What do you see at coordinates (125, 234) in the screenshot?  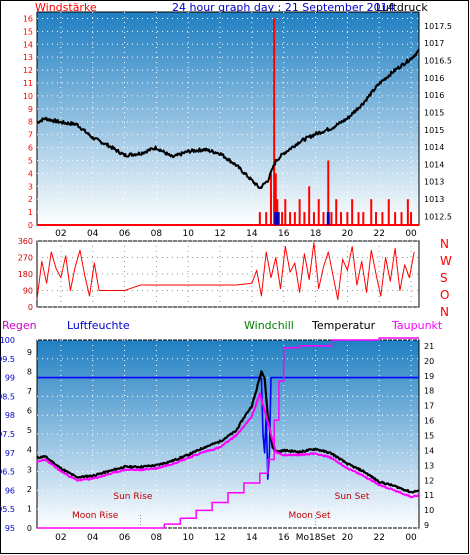 I see `x-tick-label: 06` at bounding box center [125, 234].